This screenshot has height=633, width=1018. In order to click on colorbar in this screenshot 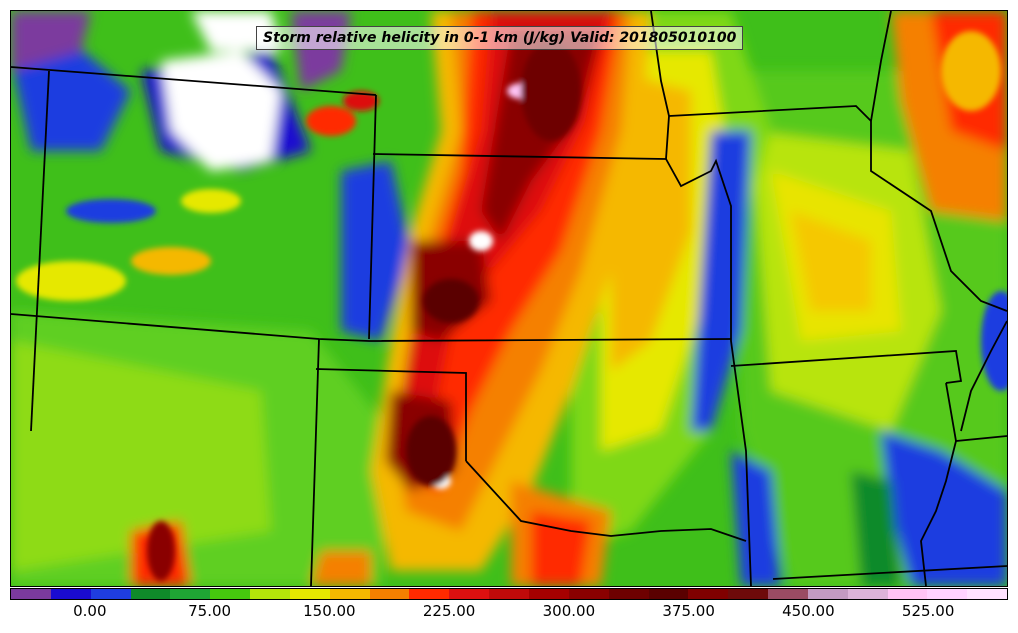, I will do `click(509, 594)`.